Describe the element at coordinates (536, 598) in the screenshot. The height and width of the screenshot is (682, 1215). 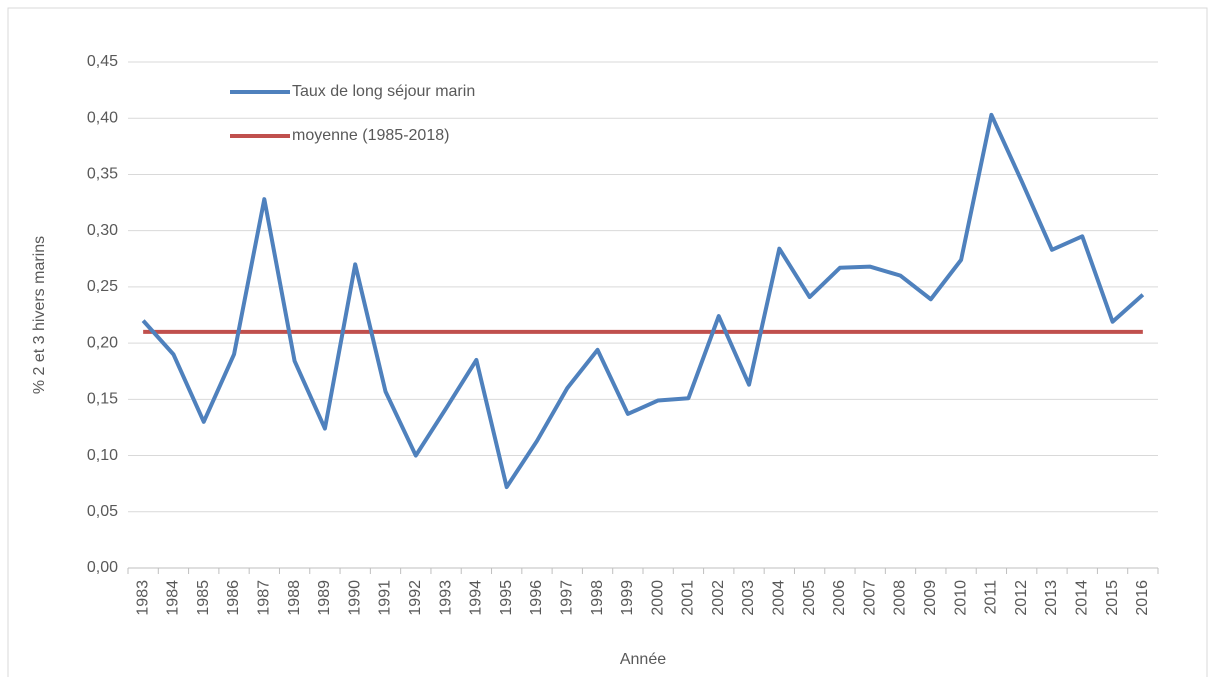
I see `x-tick-label: 1996` at that location.